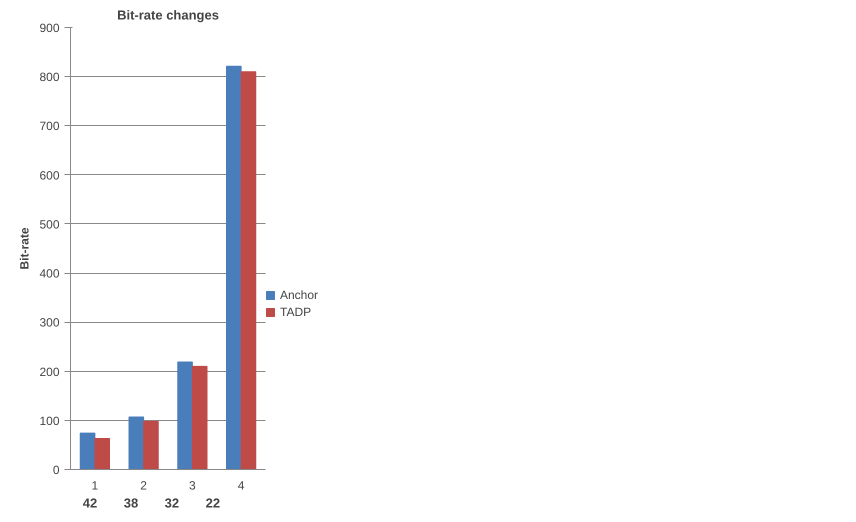 The width and height of the screenshot is (856, 522). What do you see at coordinates (49, 371) in the screenshot?
I see `y-tick-label: 200` at bounding box center [49, 371].